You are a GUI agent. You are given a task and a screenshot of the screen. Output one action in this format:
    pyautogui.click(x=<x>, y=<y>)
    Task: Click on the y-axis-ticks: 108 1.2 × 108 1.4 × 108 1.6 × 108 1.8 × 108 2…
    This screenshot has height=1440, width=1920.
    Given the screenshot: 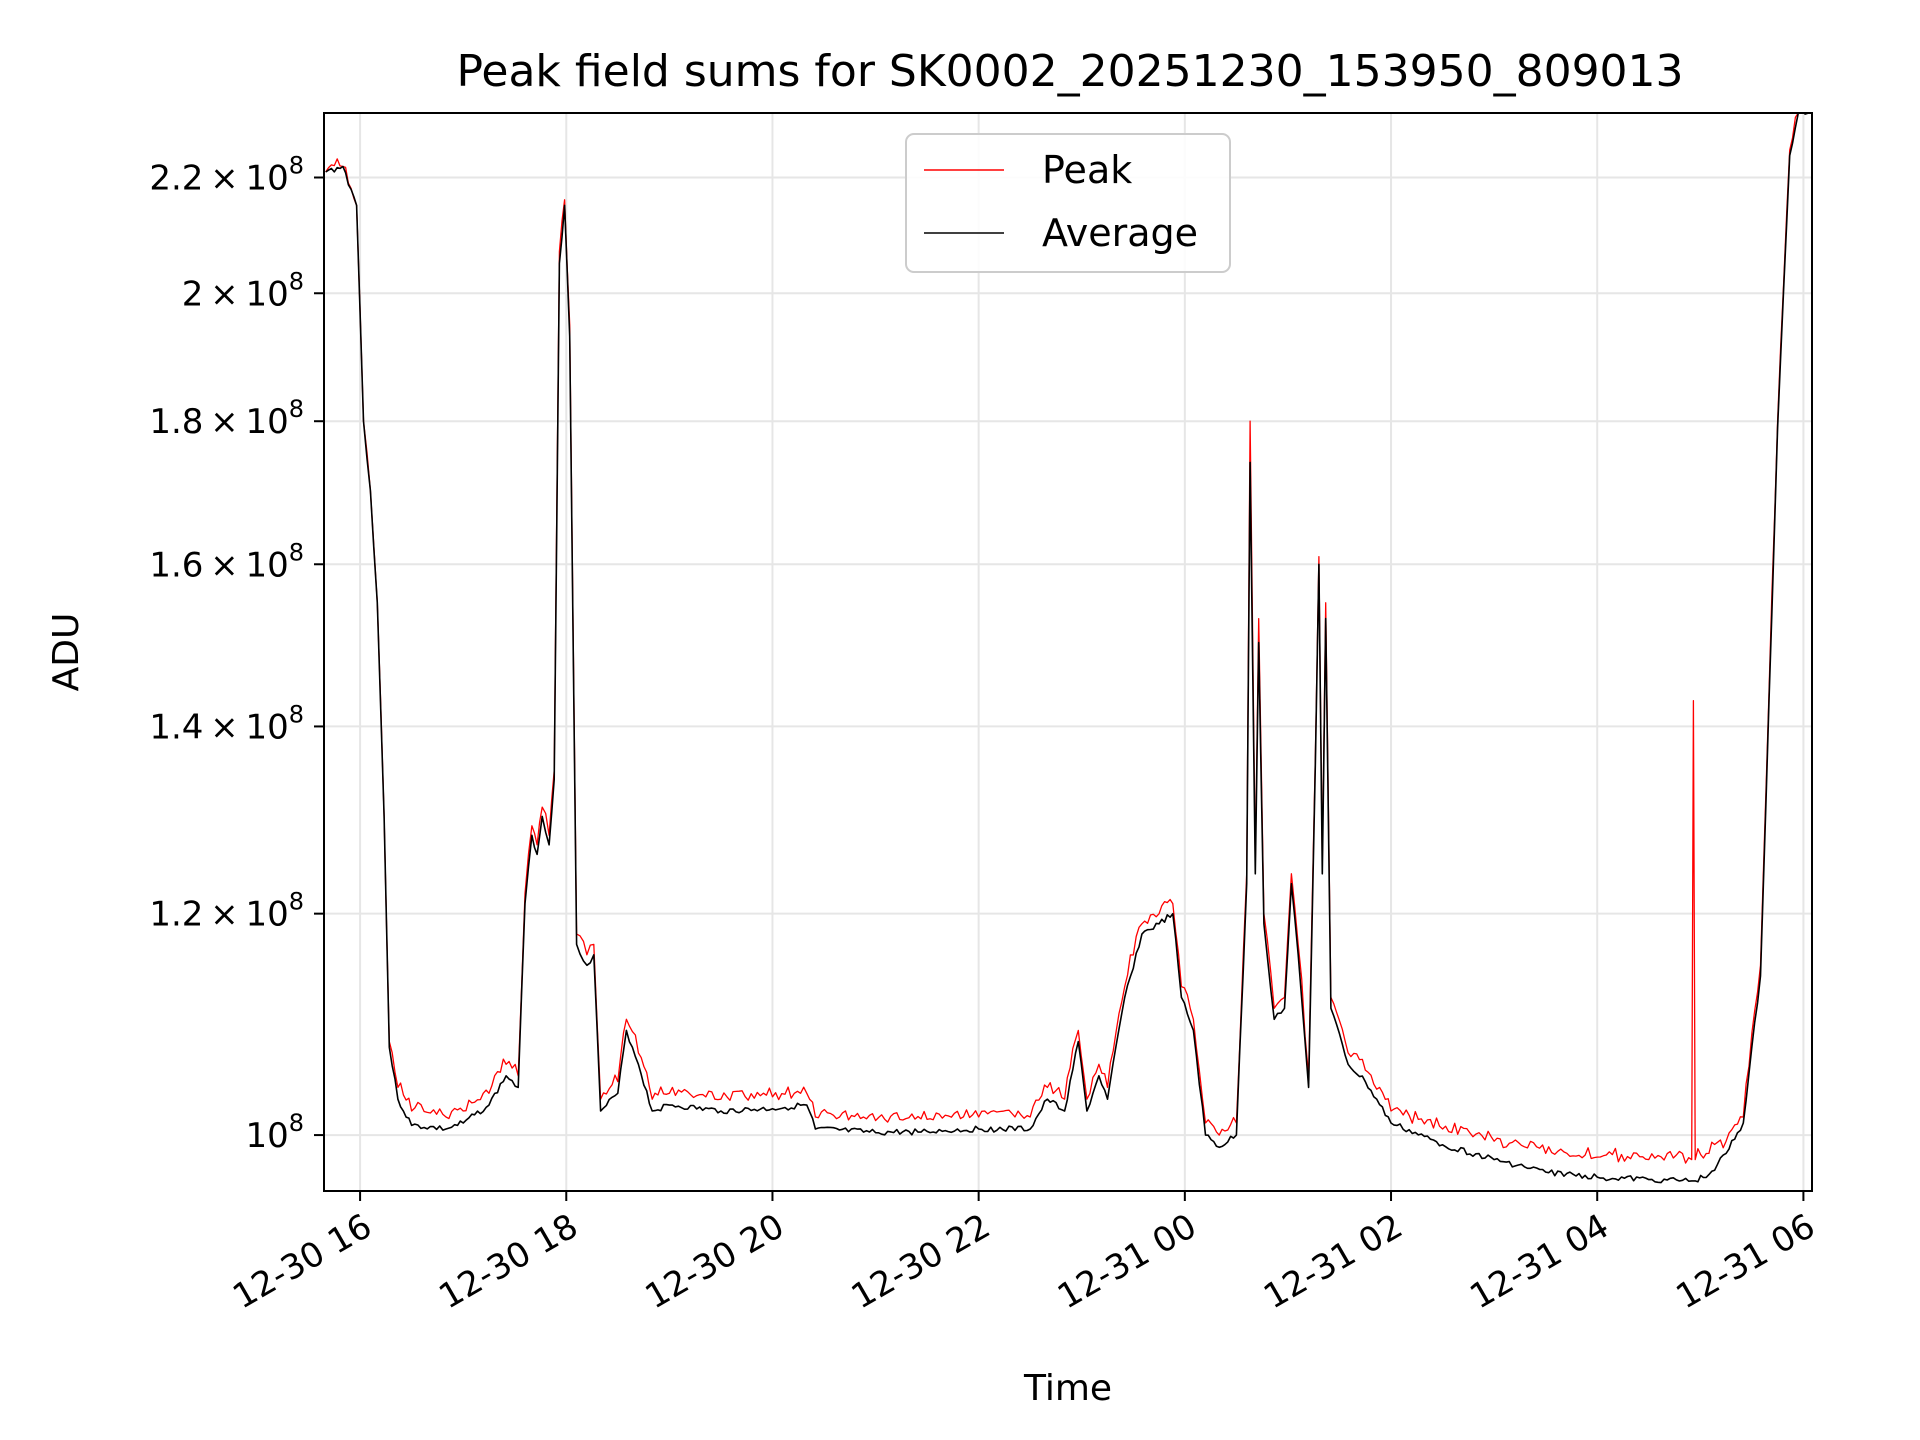 What is the action you would take?
    pyautogui.click(x=236, y=654)
    